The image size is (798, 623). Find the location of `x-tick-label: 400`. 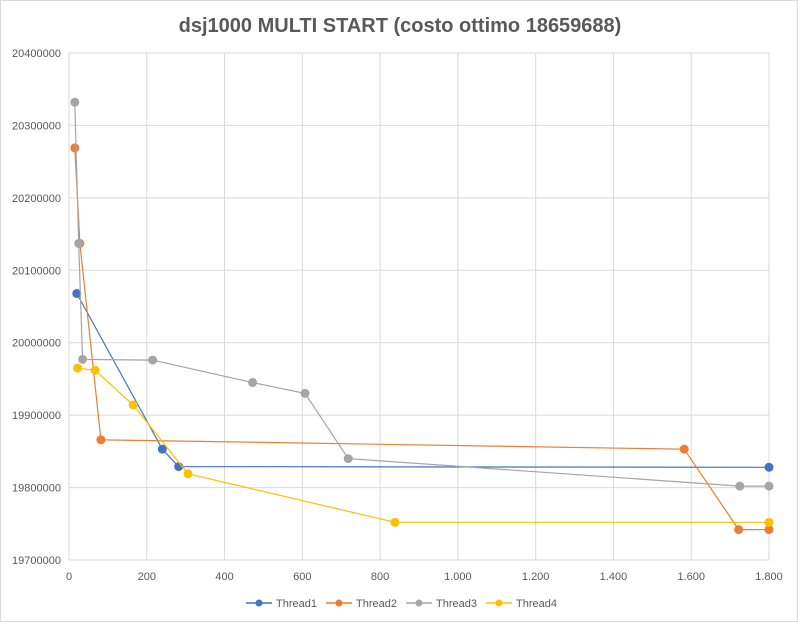

x-tick-label: 400 is located at coordinates (224, 577).